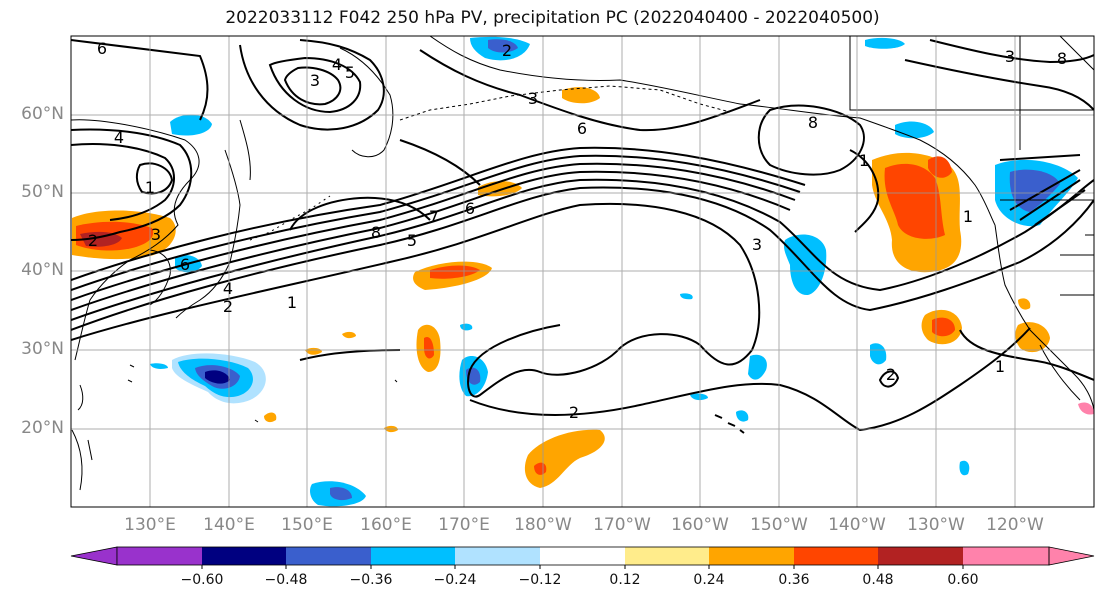  I want to click on lat-label-50n: 50°N, so click(42, 192).